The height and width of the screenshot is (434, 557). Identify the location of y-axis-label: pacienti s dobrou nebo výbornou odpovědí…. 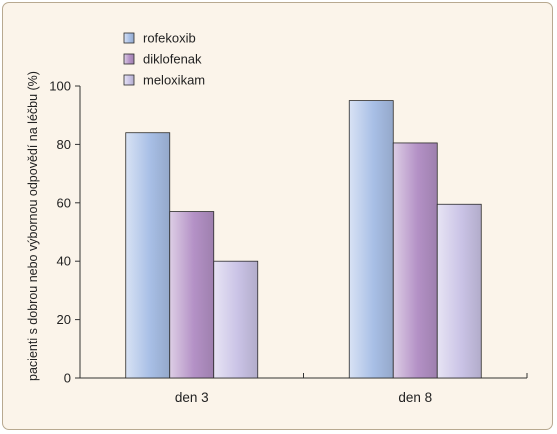
(33, 226).